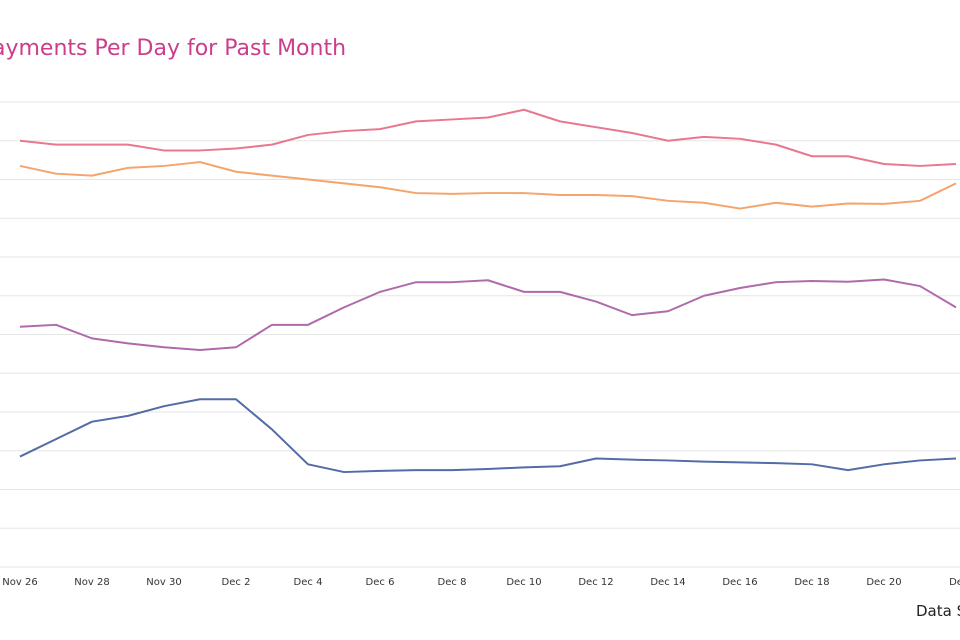  Describe the element at coordinates (19, 582) in the screenshot. I see `x-tick-label: Nov 26` at that location.